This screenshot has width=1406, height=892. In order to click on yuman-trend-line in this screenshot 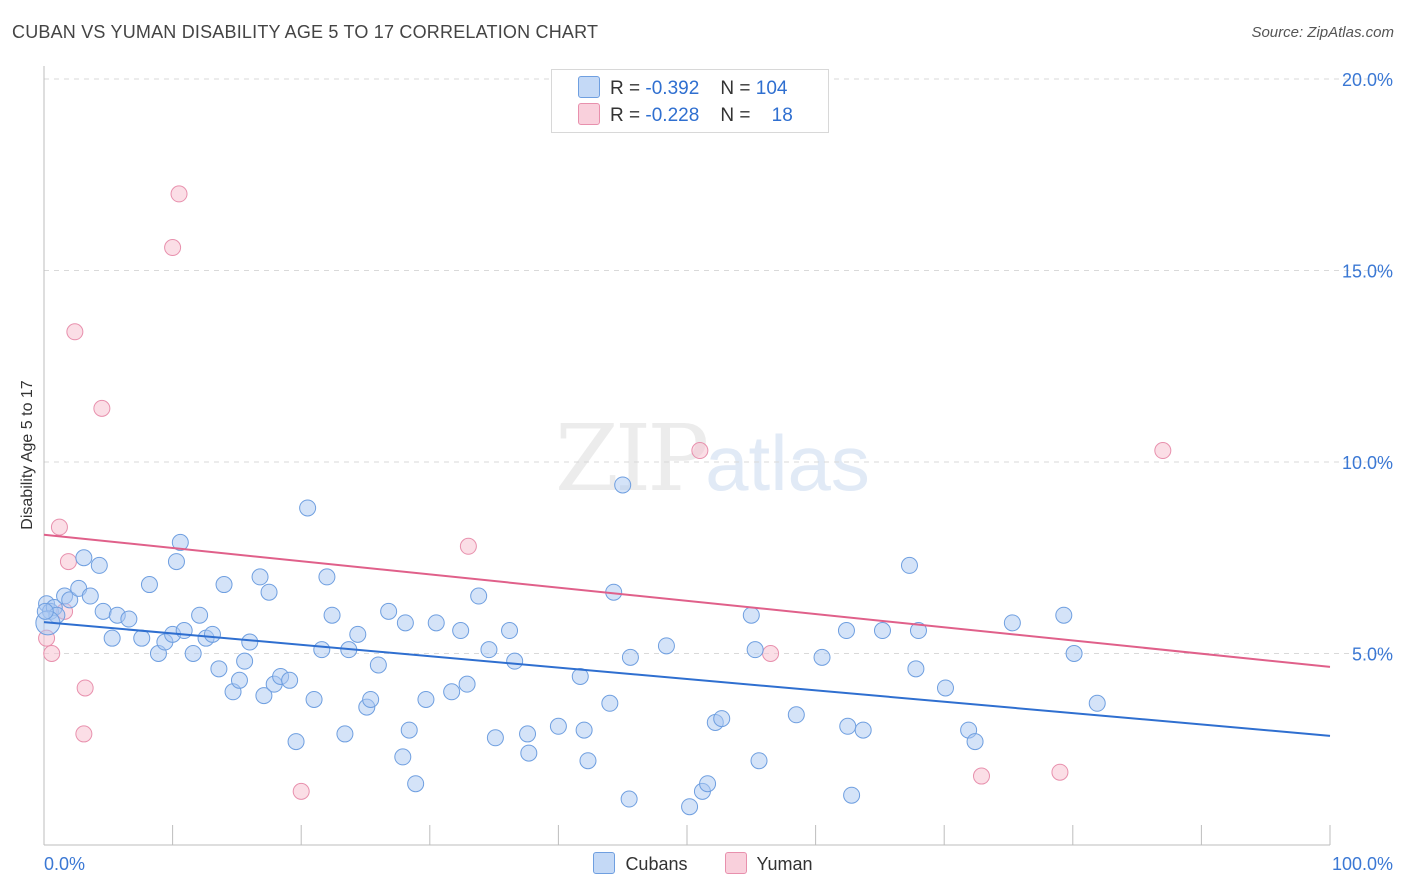, I will do `click(687, 600)`.